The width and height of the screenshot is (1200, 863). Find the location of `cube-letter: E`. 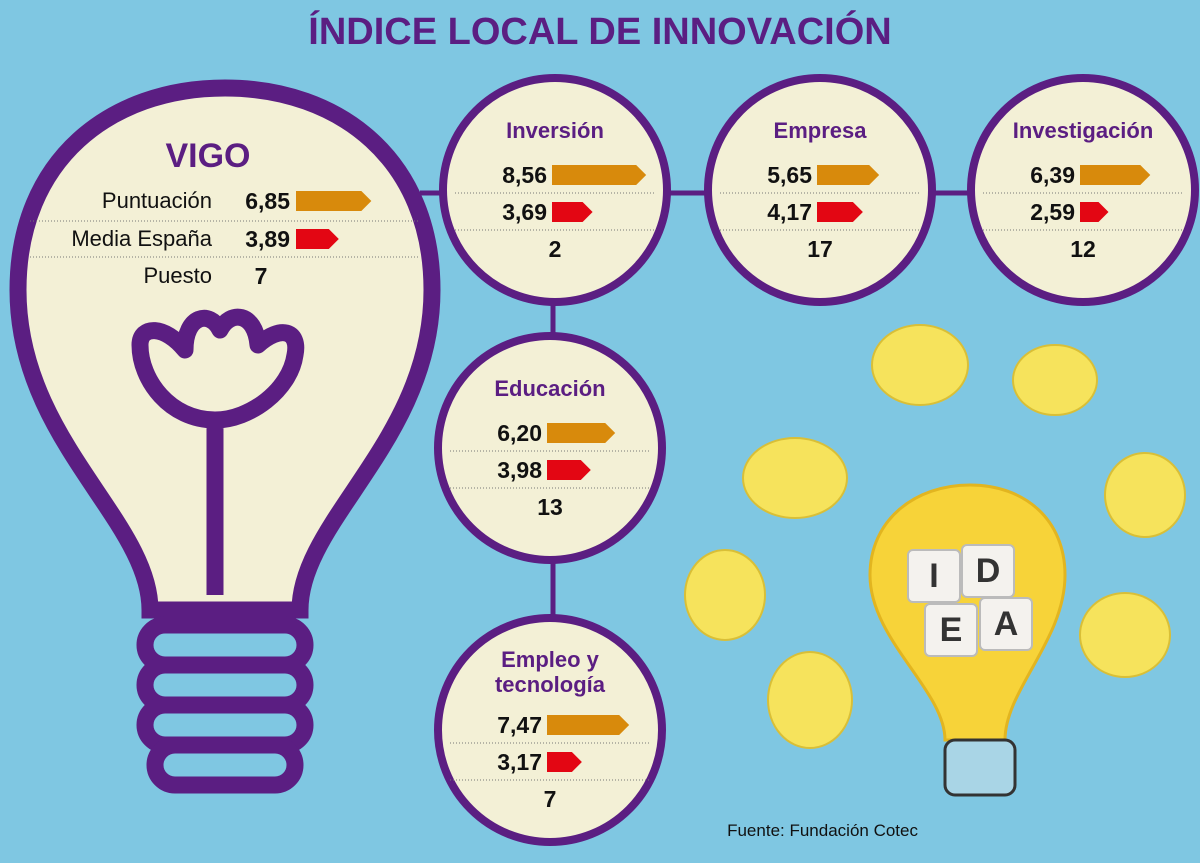

cube-letter: E is located at coordinates (951, 630).